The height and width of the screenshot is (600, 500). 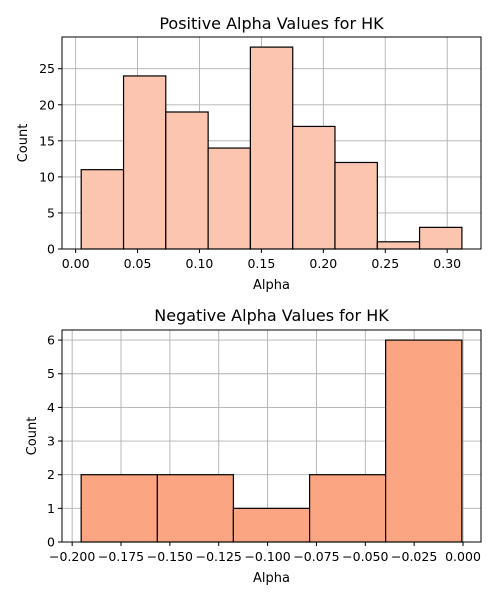 I want to click on y-tick-label: 25, so click(x=47, y=68).